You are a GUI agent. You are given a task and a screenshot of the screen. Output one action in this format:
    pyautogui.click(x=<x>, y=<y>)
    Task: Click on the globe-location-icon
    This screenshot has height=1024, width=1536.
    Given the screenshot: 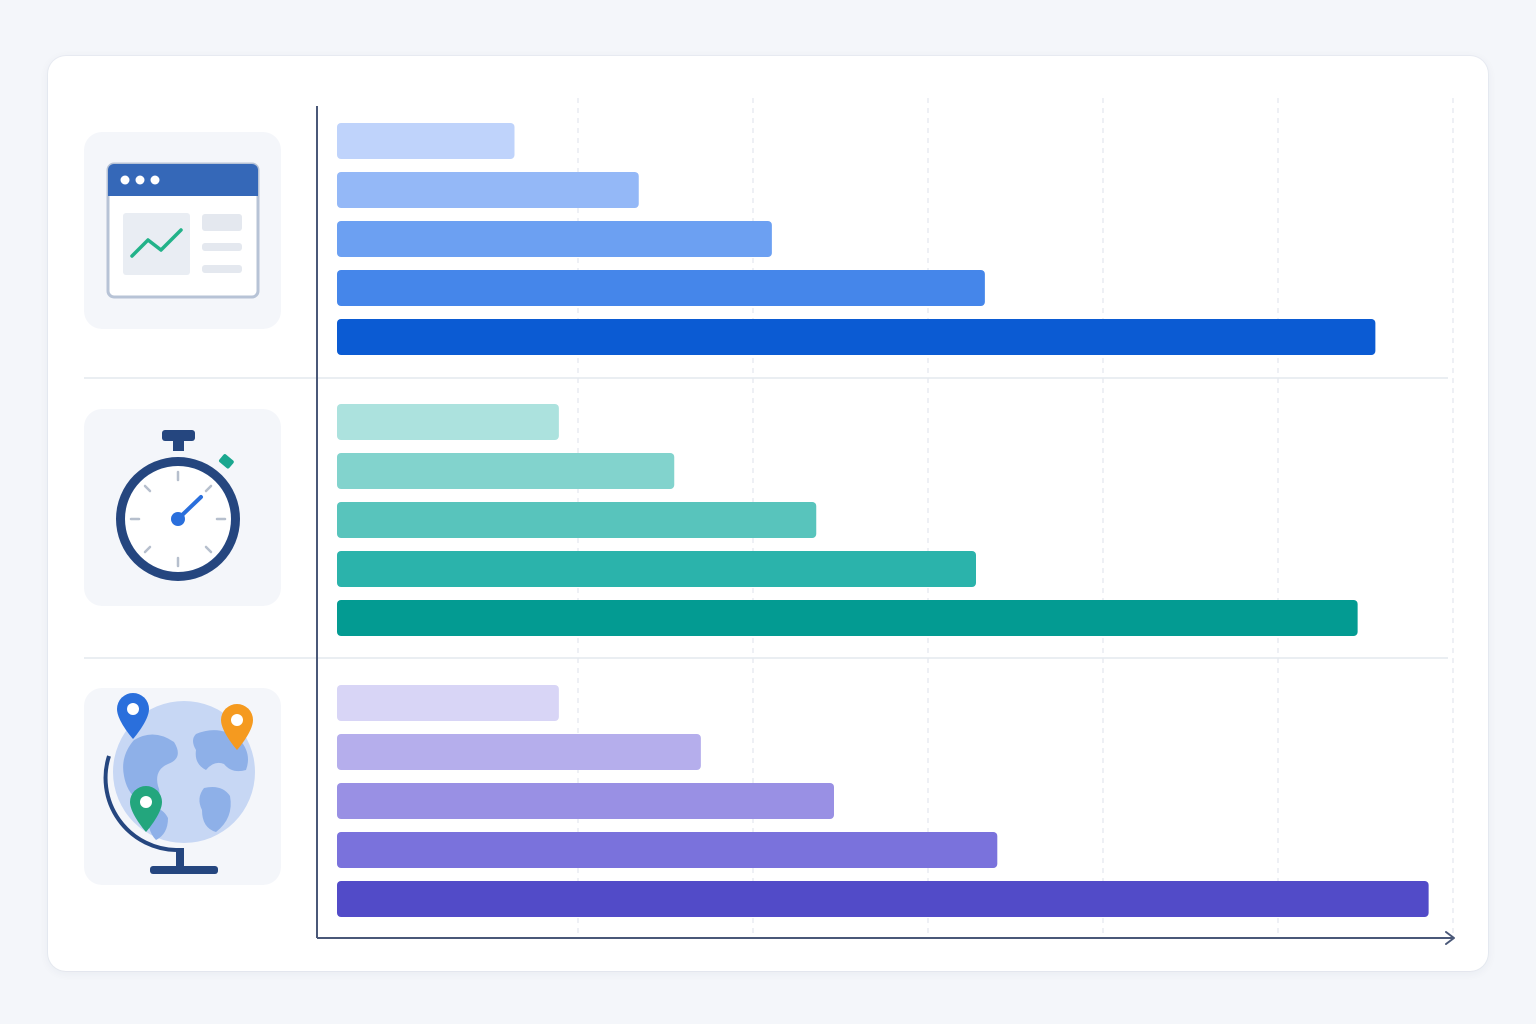 What is the action you would take?
    pyautogui.click(x=179, y=783)
    